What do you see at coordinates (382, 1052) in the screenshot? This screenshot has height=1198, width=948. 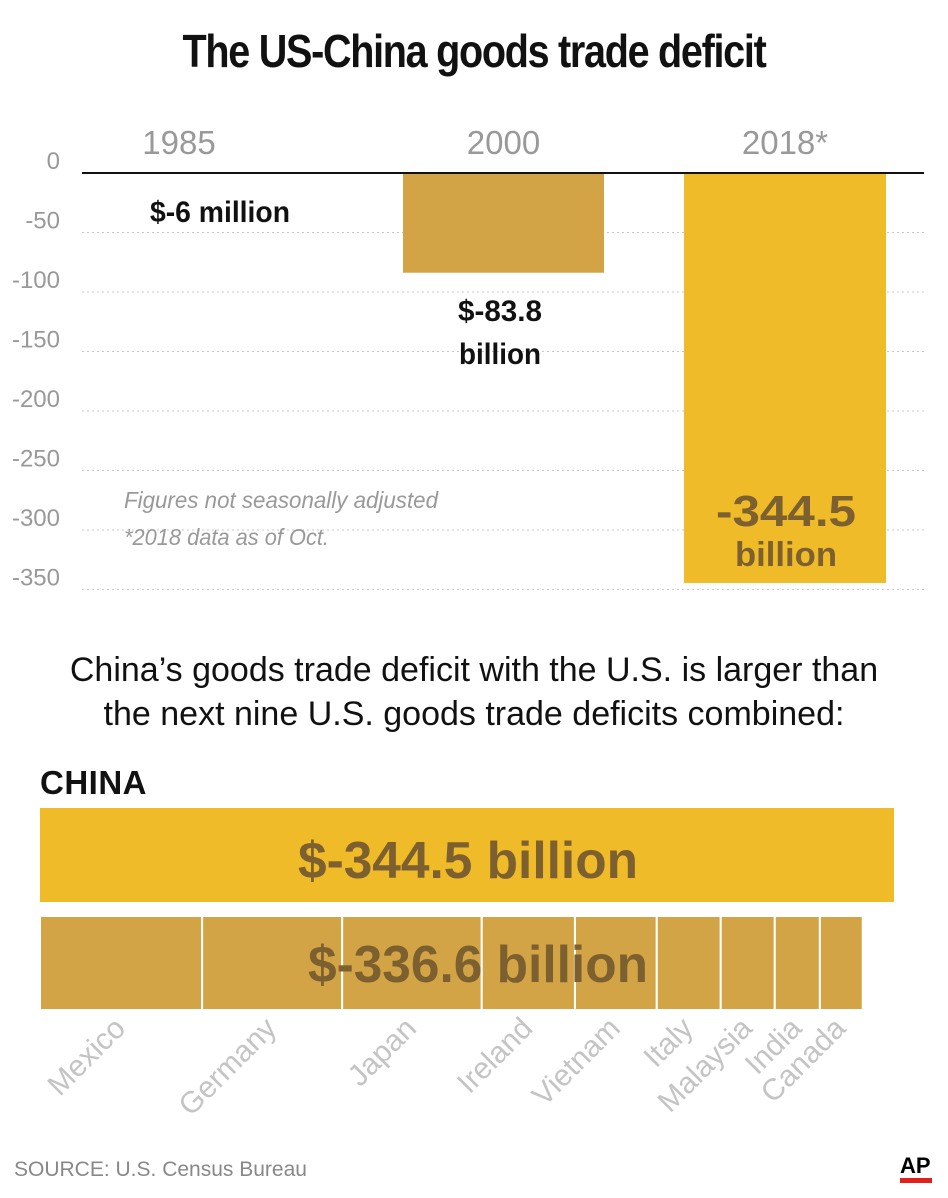 I see `country-label: Japan` at bounding box center [382, 1052].